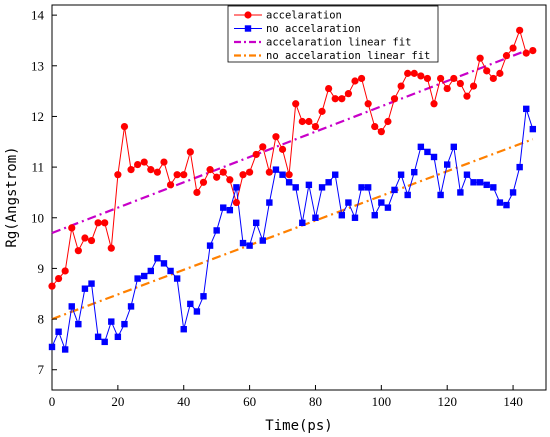 Image resolution: width=550 pixels, height=437 pixels. I want to click on x-axis: 0 20 40 60 80 100 120 140, so click(286, 397).